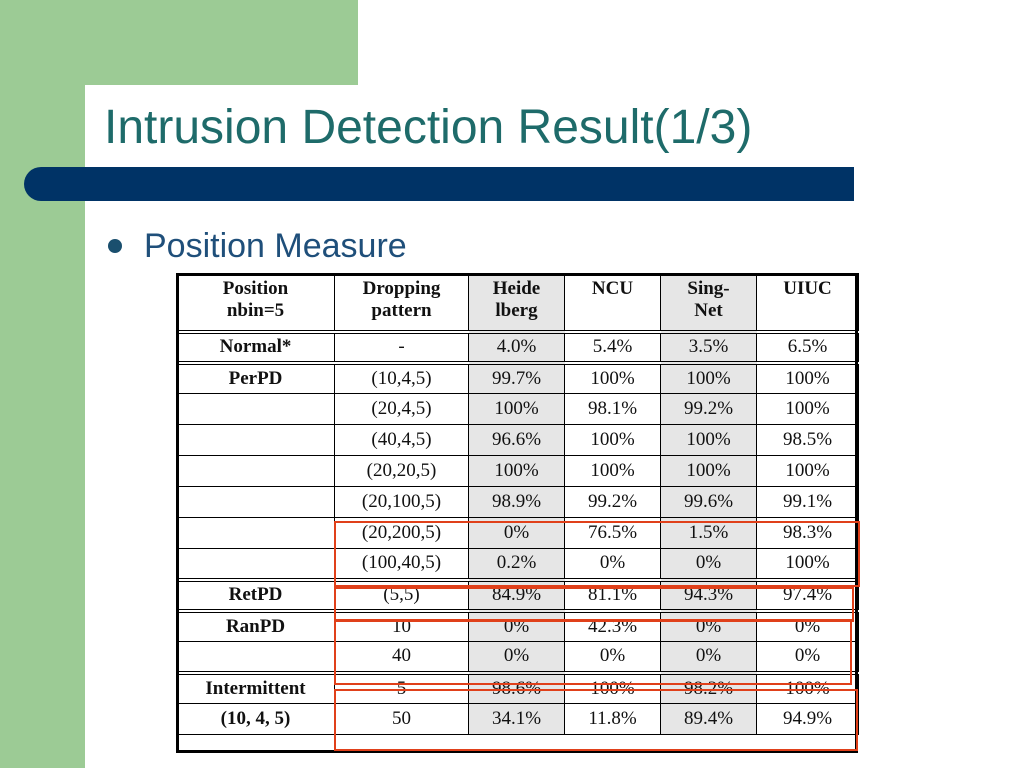  Describe the element at coordinates (439, 184) in the screenshot. I see `title-underline-bar` at that location.